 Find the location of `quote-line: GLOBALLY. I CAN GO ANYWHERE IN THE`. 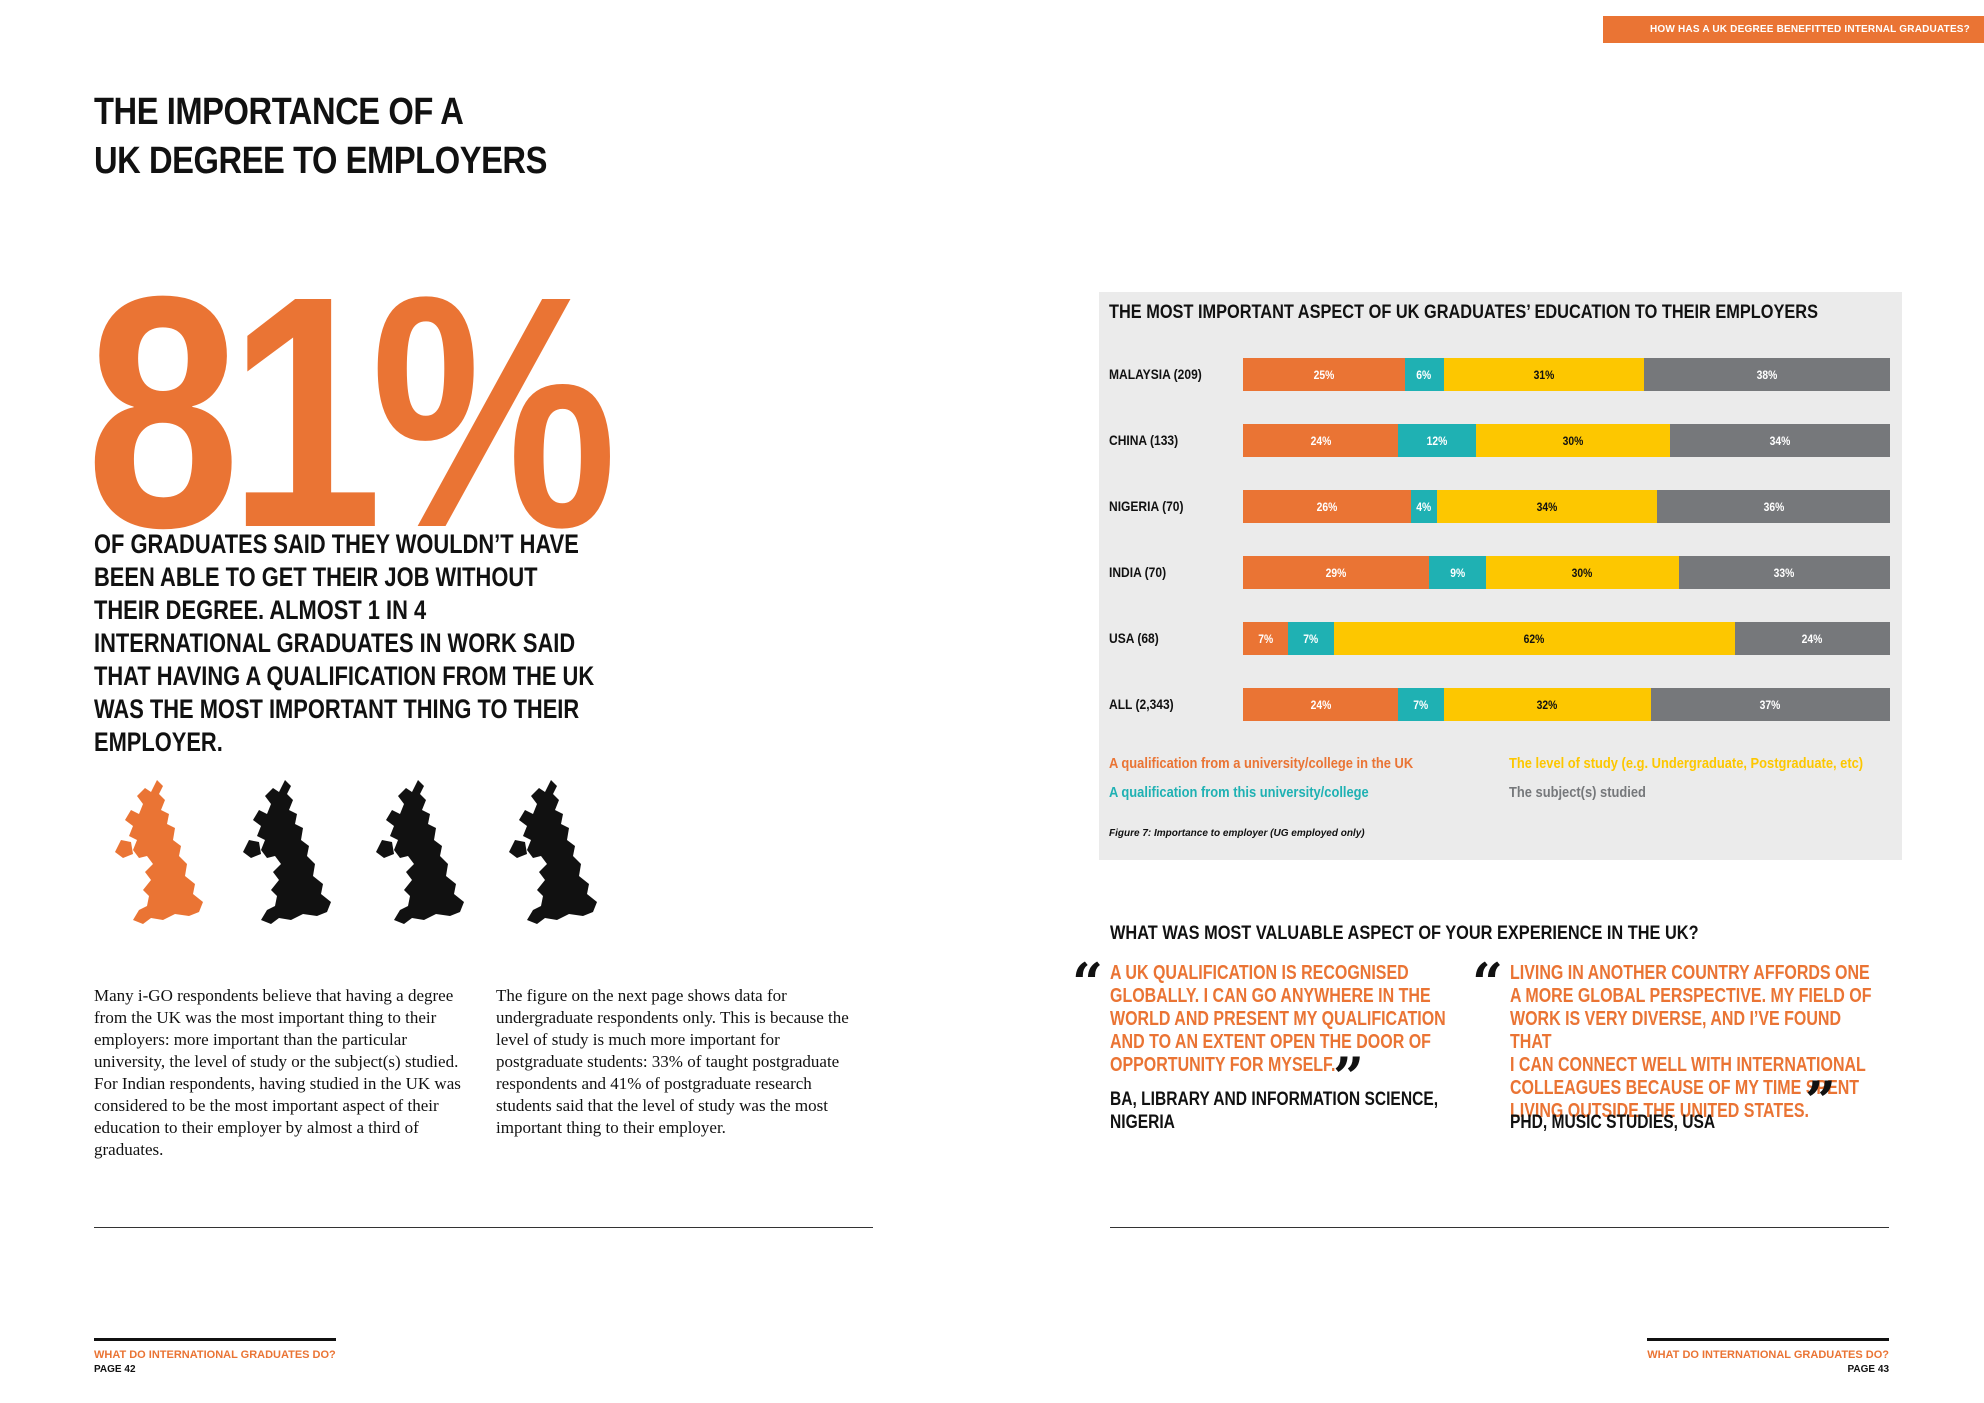

quote-line: GLOBALLY. I CAN GO ANYWHERE IN THE is located at coordinates (1270, 996).